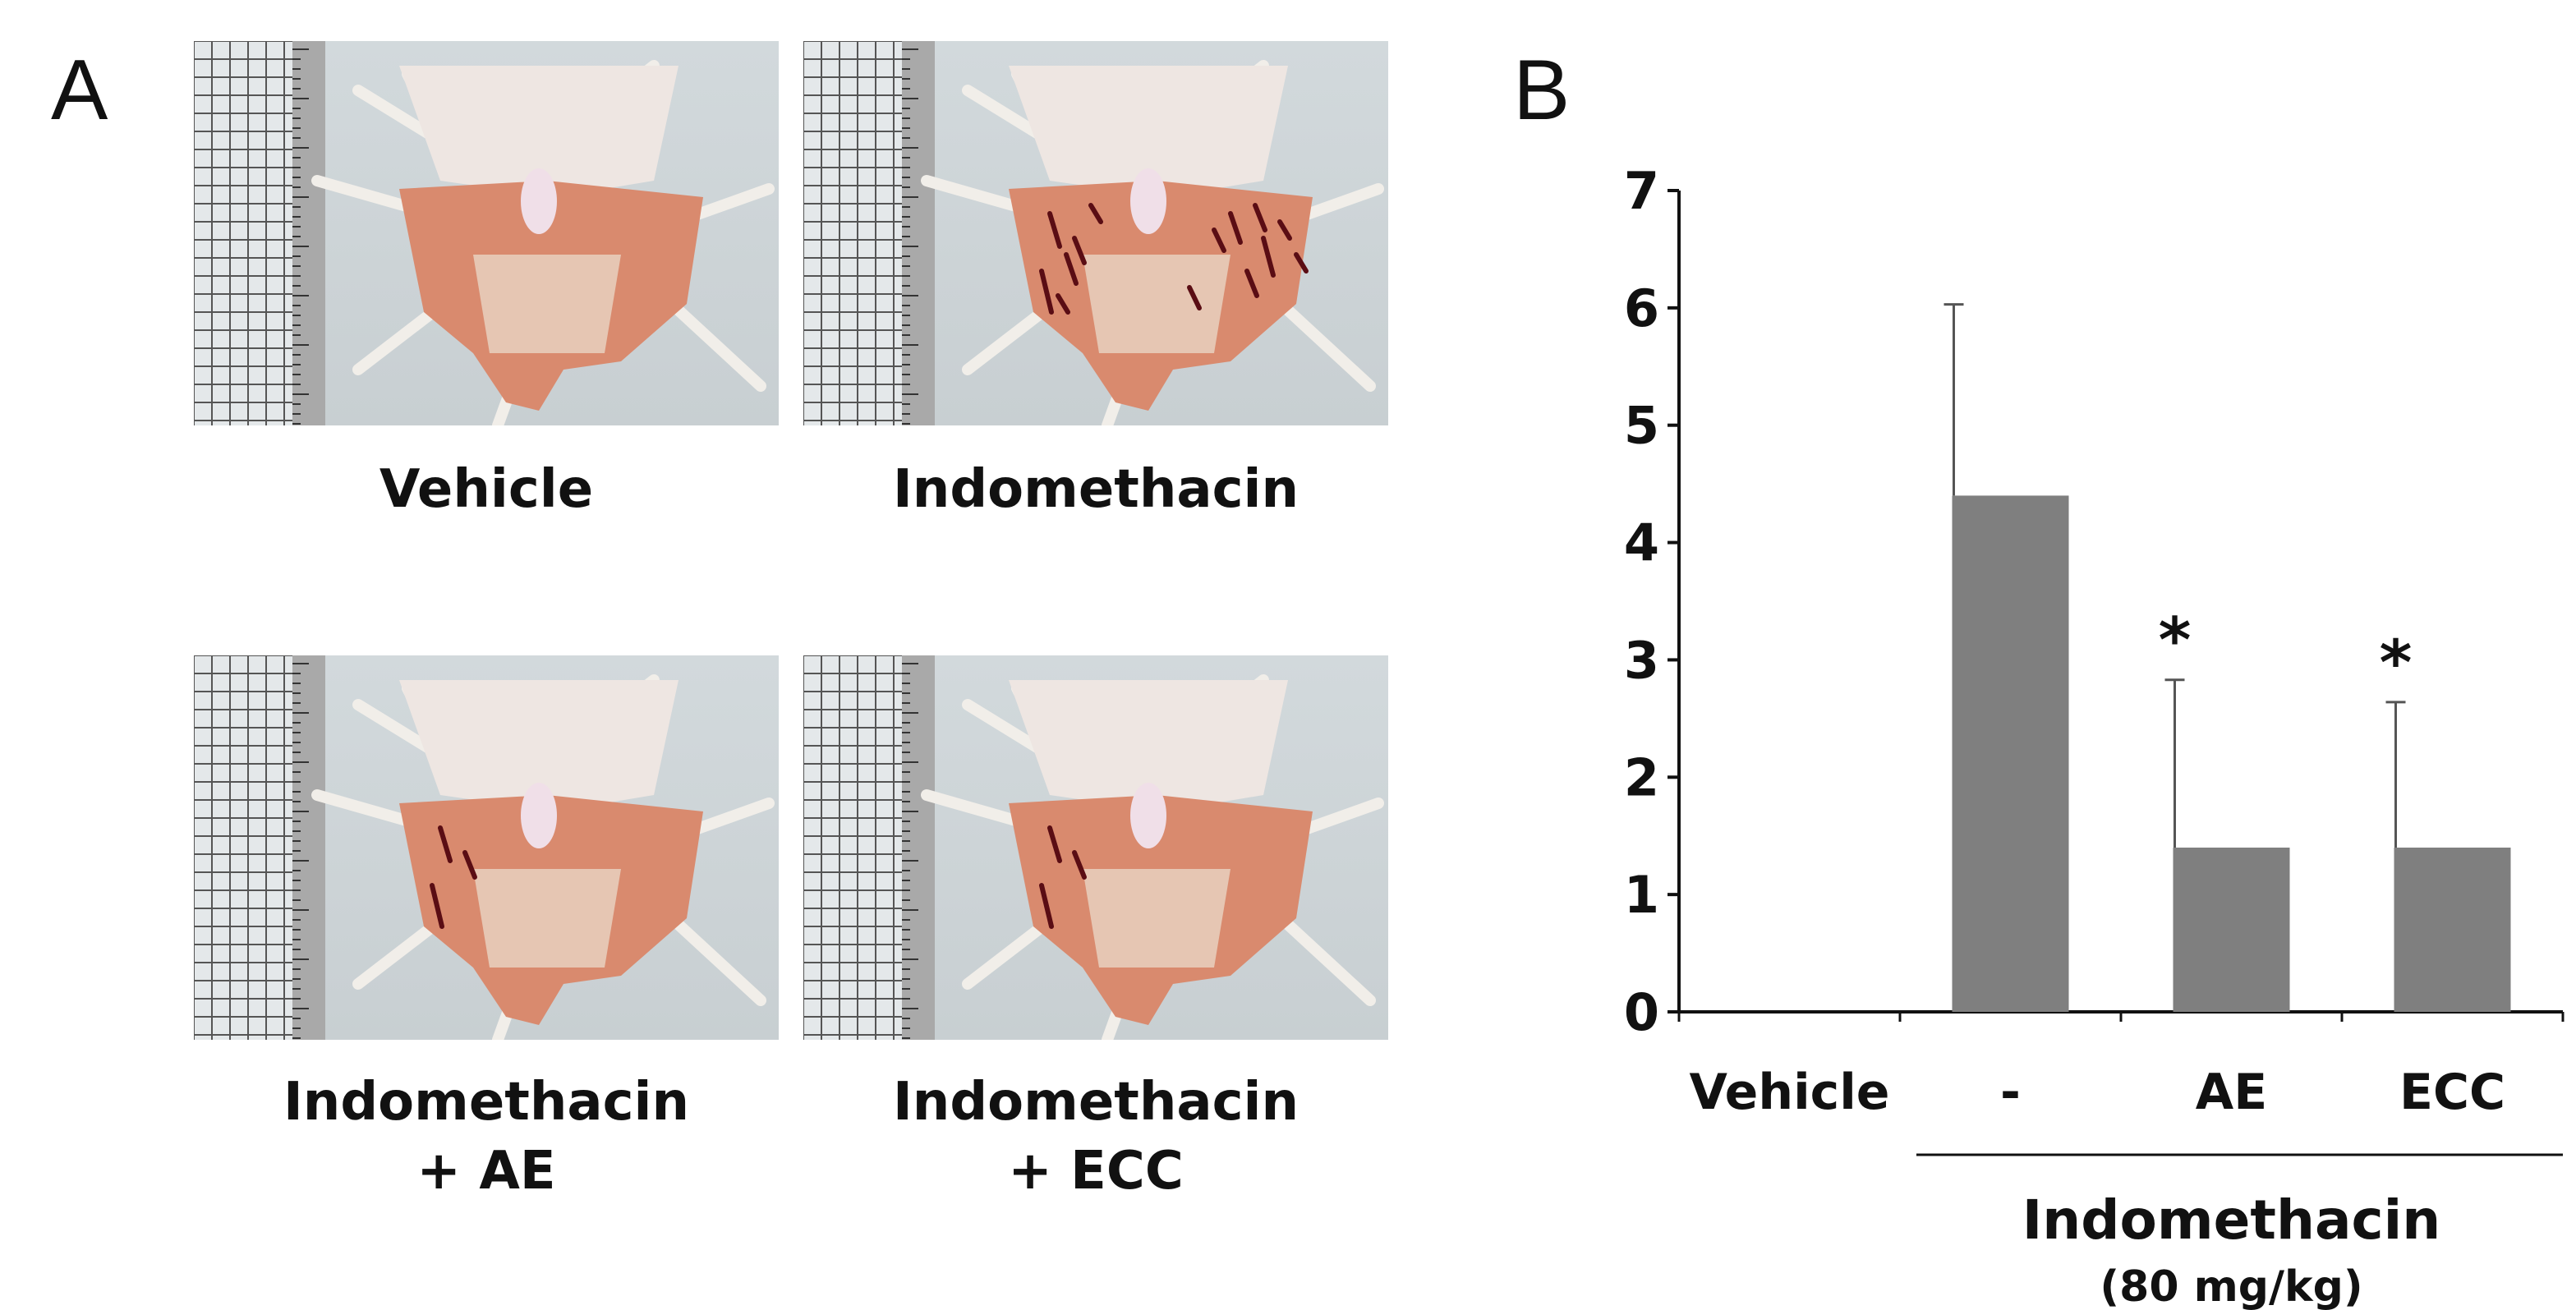  I want to click on caption-line: + AE, so click(486, 1171).